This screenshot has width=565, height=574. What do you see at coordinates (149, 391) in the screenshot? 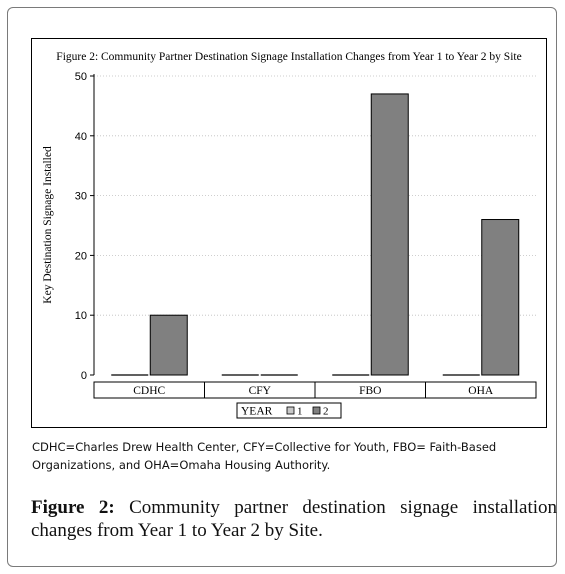
I see `category-label: CDHC` at bounding box center [149, 391].